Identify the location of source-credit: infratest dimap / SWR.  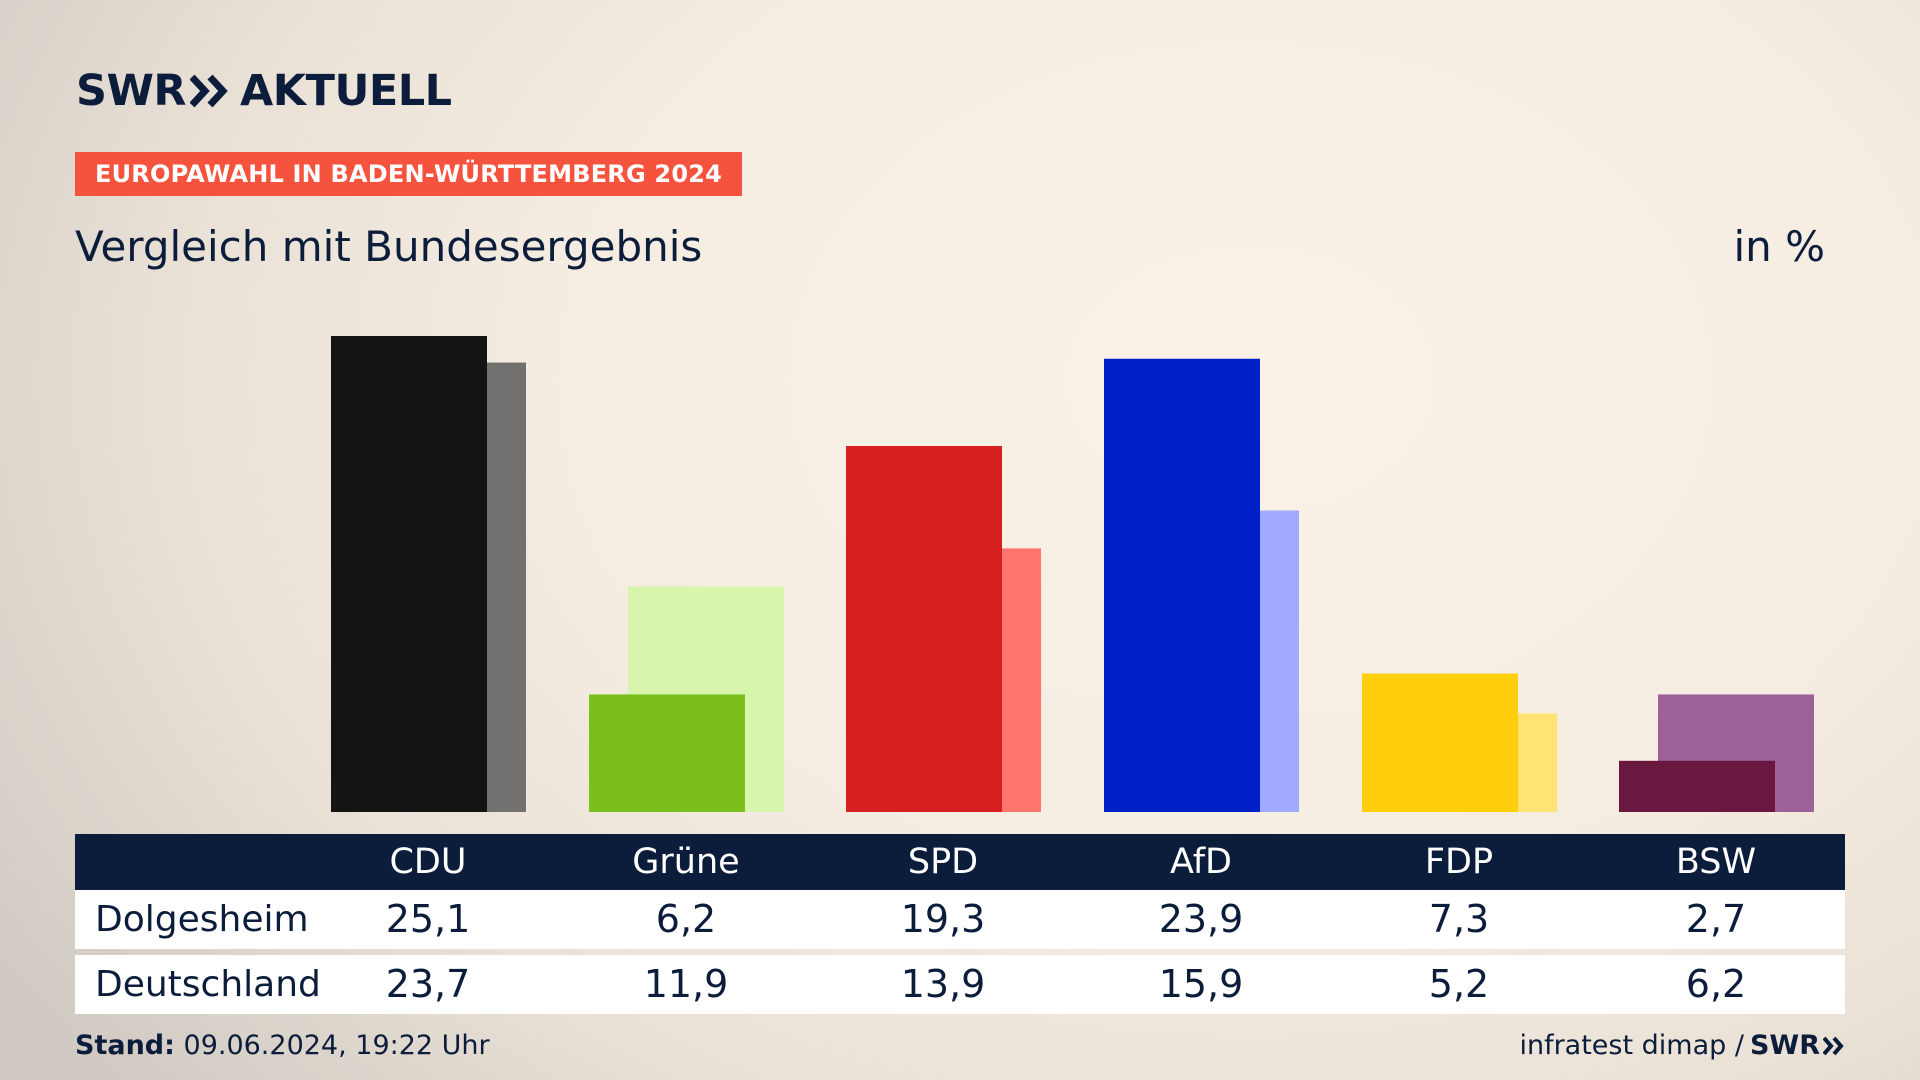
(1682, 1045).